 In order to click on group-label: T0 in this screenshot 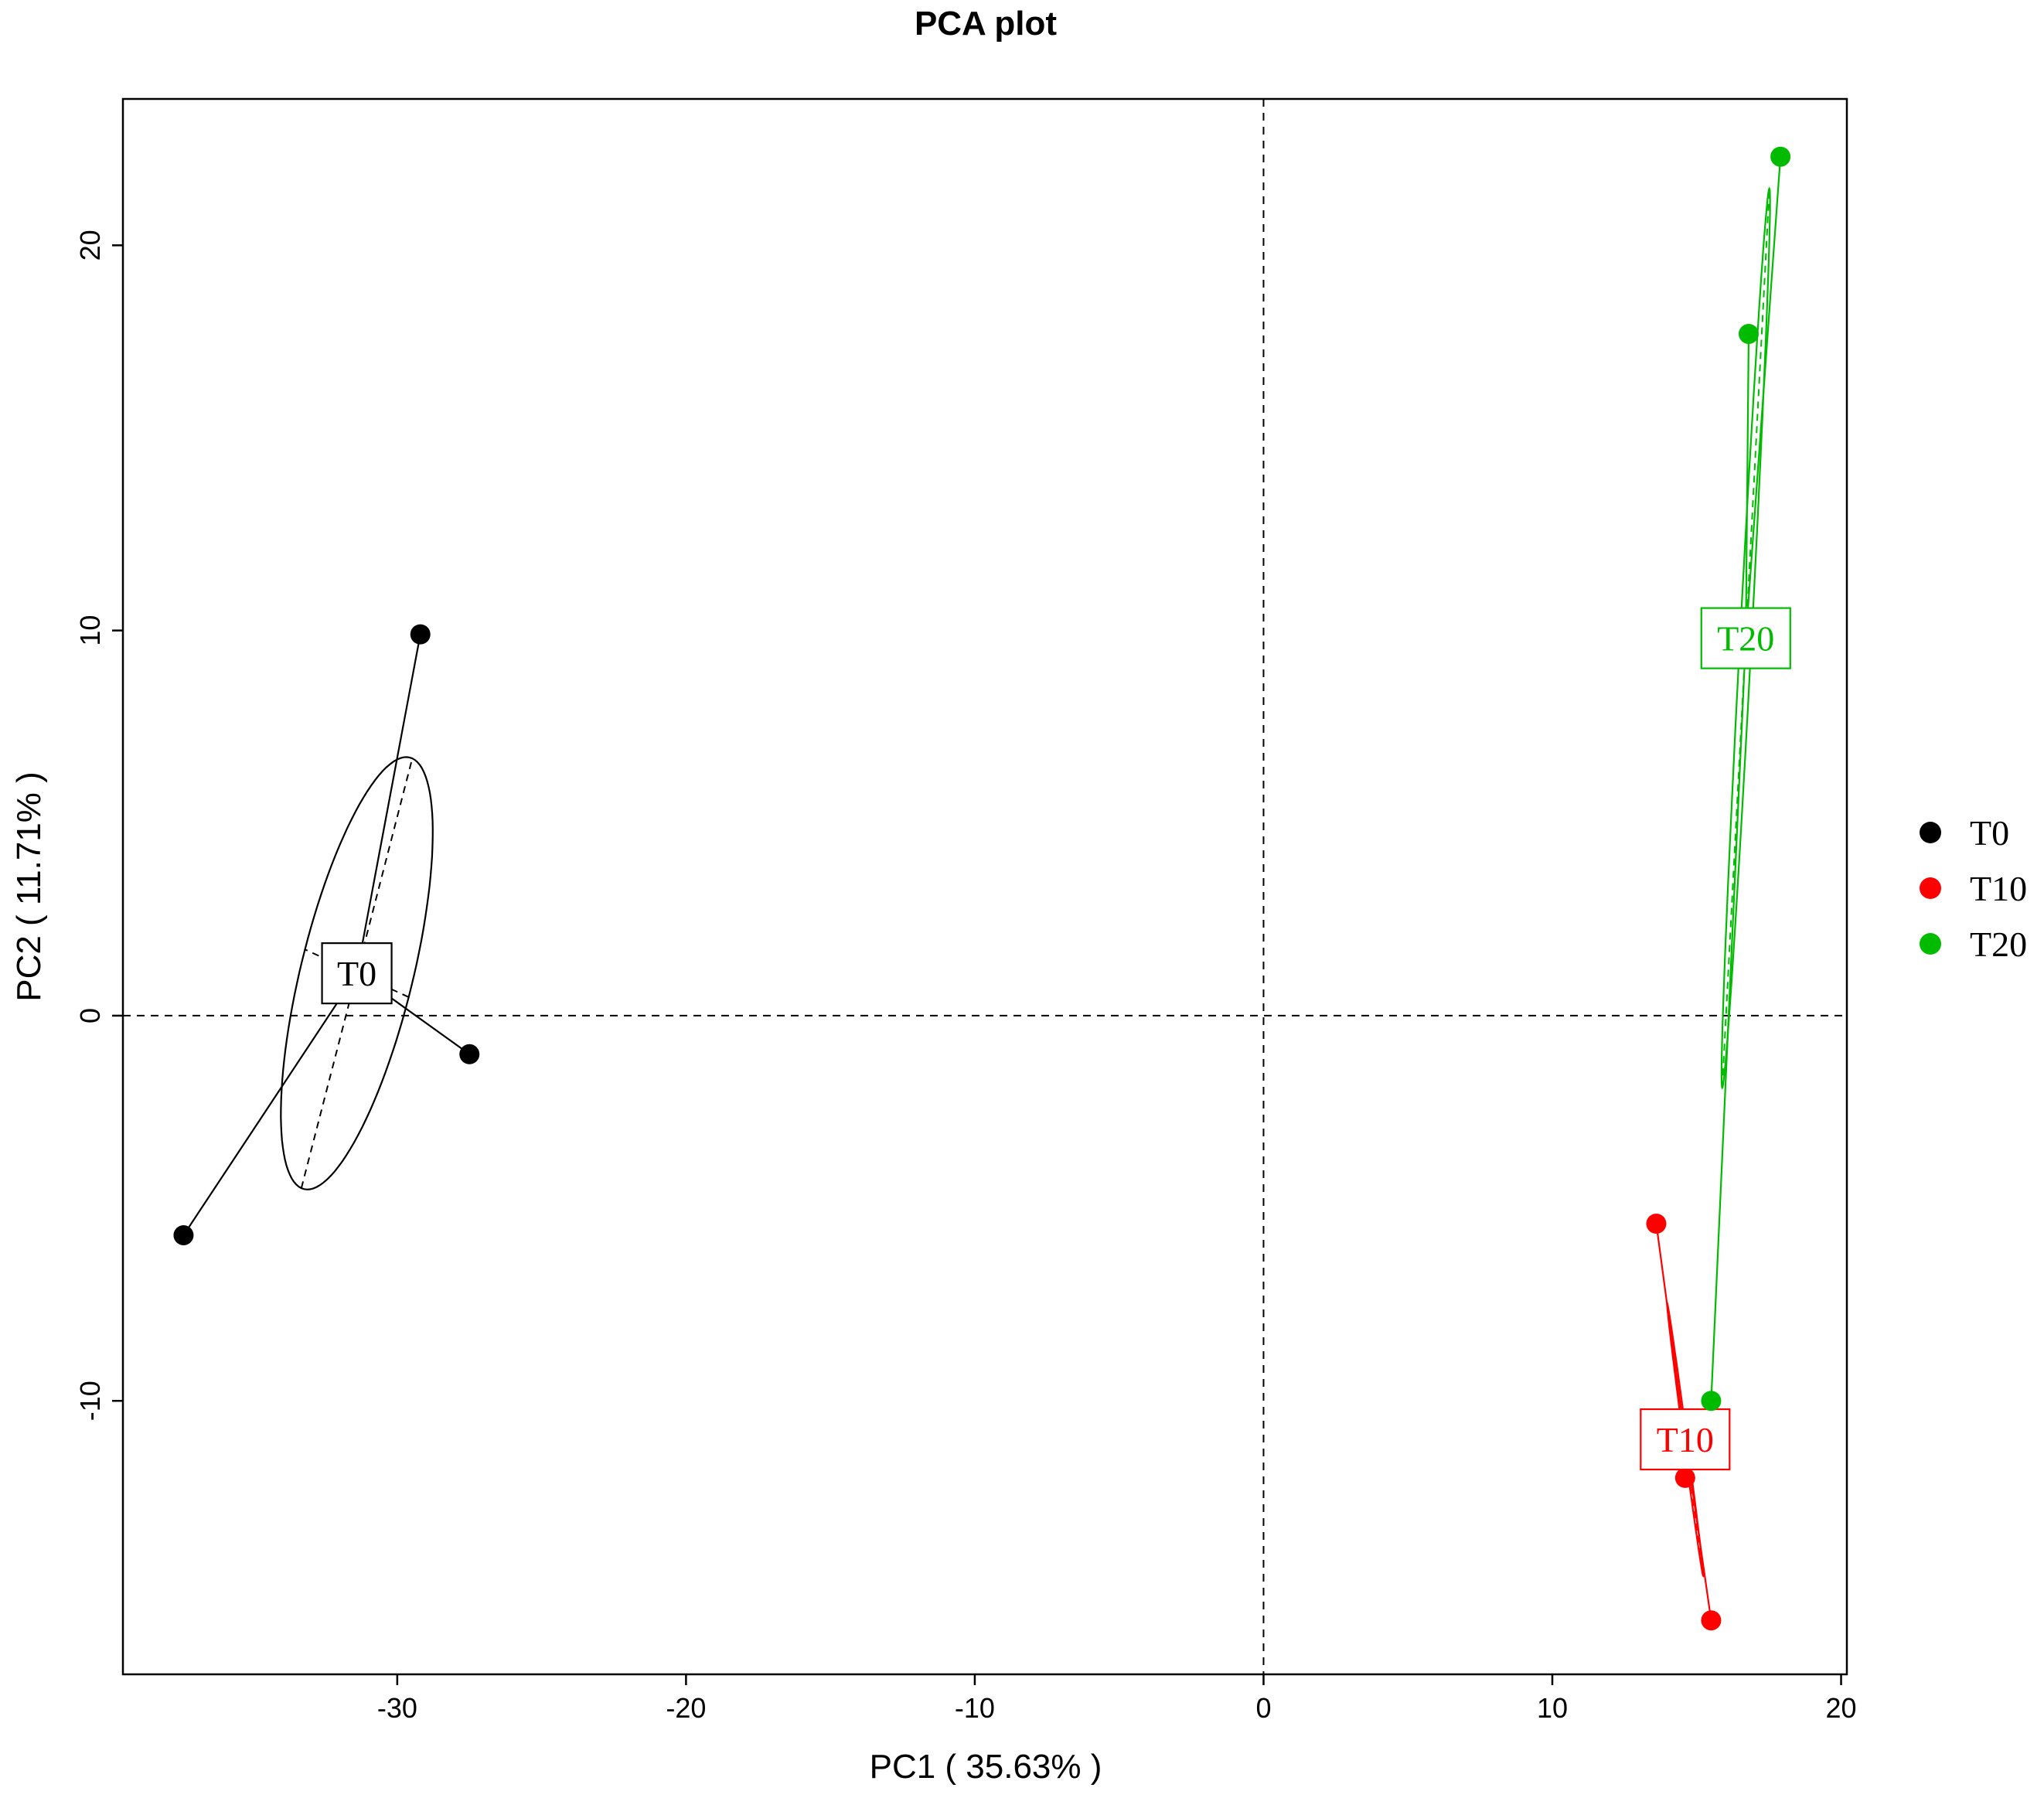, I will do `click(356, 973)`.